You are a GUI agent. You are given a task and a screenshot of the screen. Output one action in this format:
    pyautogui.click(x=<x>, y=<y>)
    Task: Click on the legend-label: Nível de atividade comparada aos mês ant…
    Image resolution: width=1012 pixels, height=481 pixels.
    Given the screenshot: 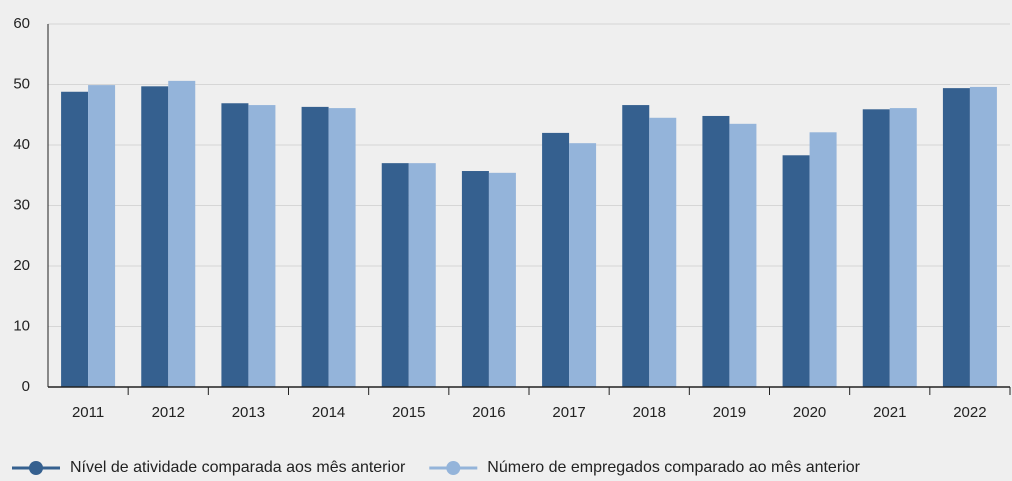 What is the action you would take?
    pyautogui.click(x=238, y=467)
    